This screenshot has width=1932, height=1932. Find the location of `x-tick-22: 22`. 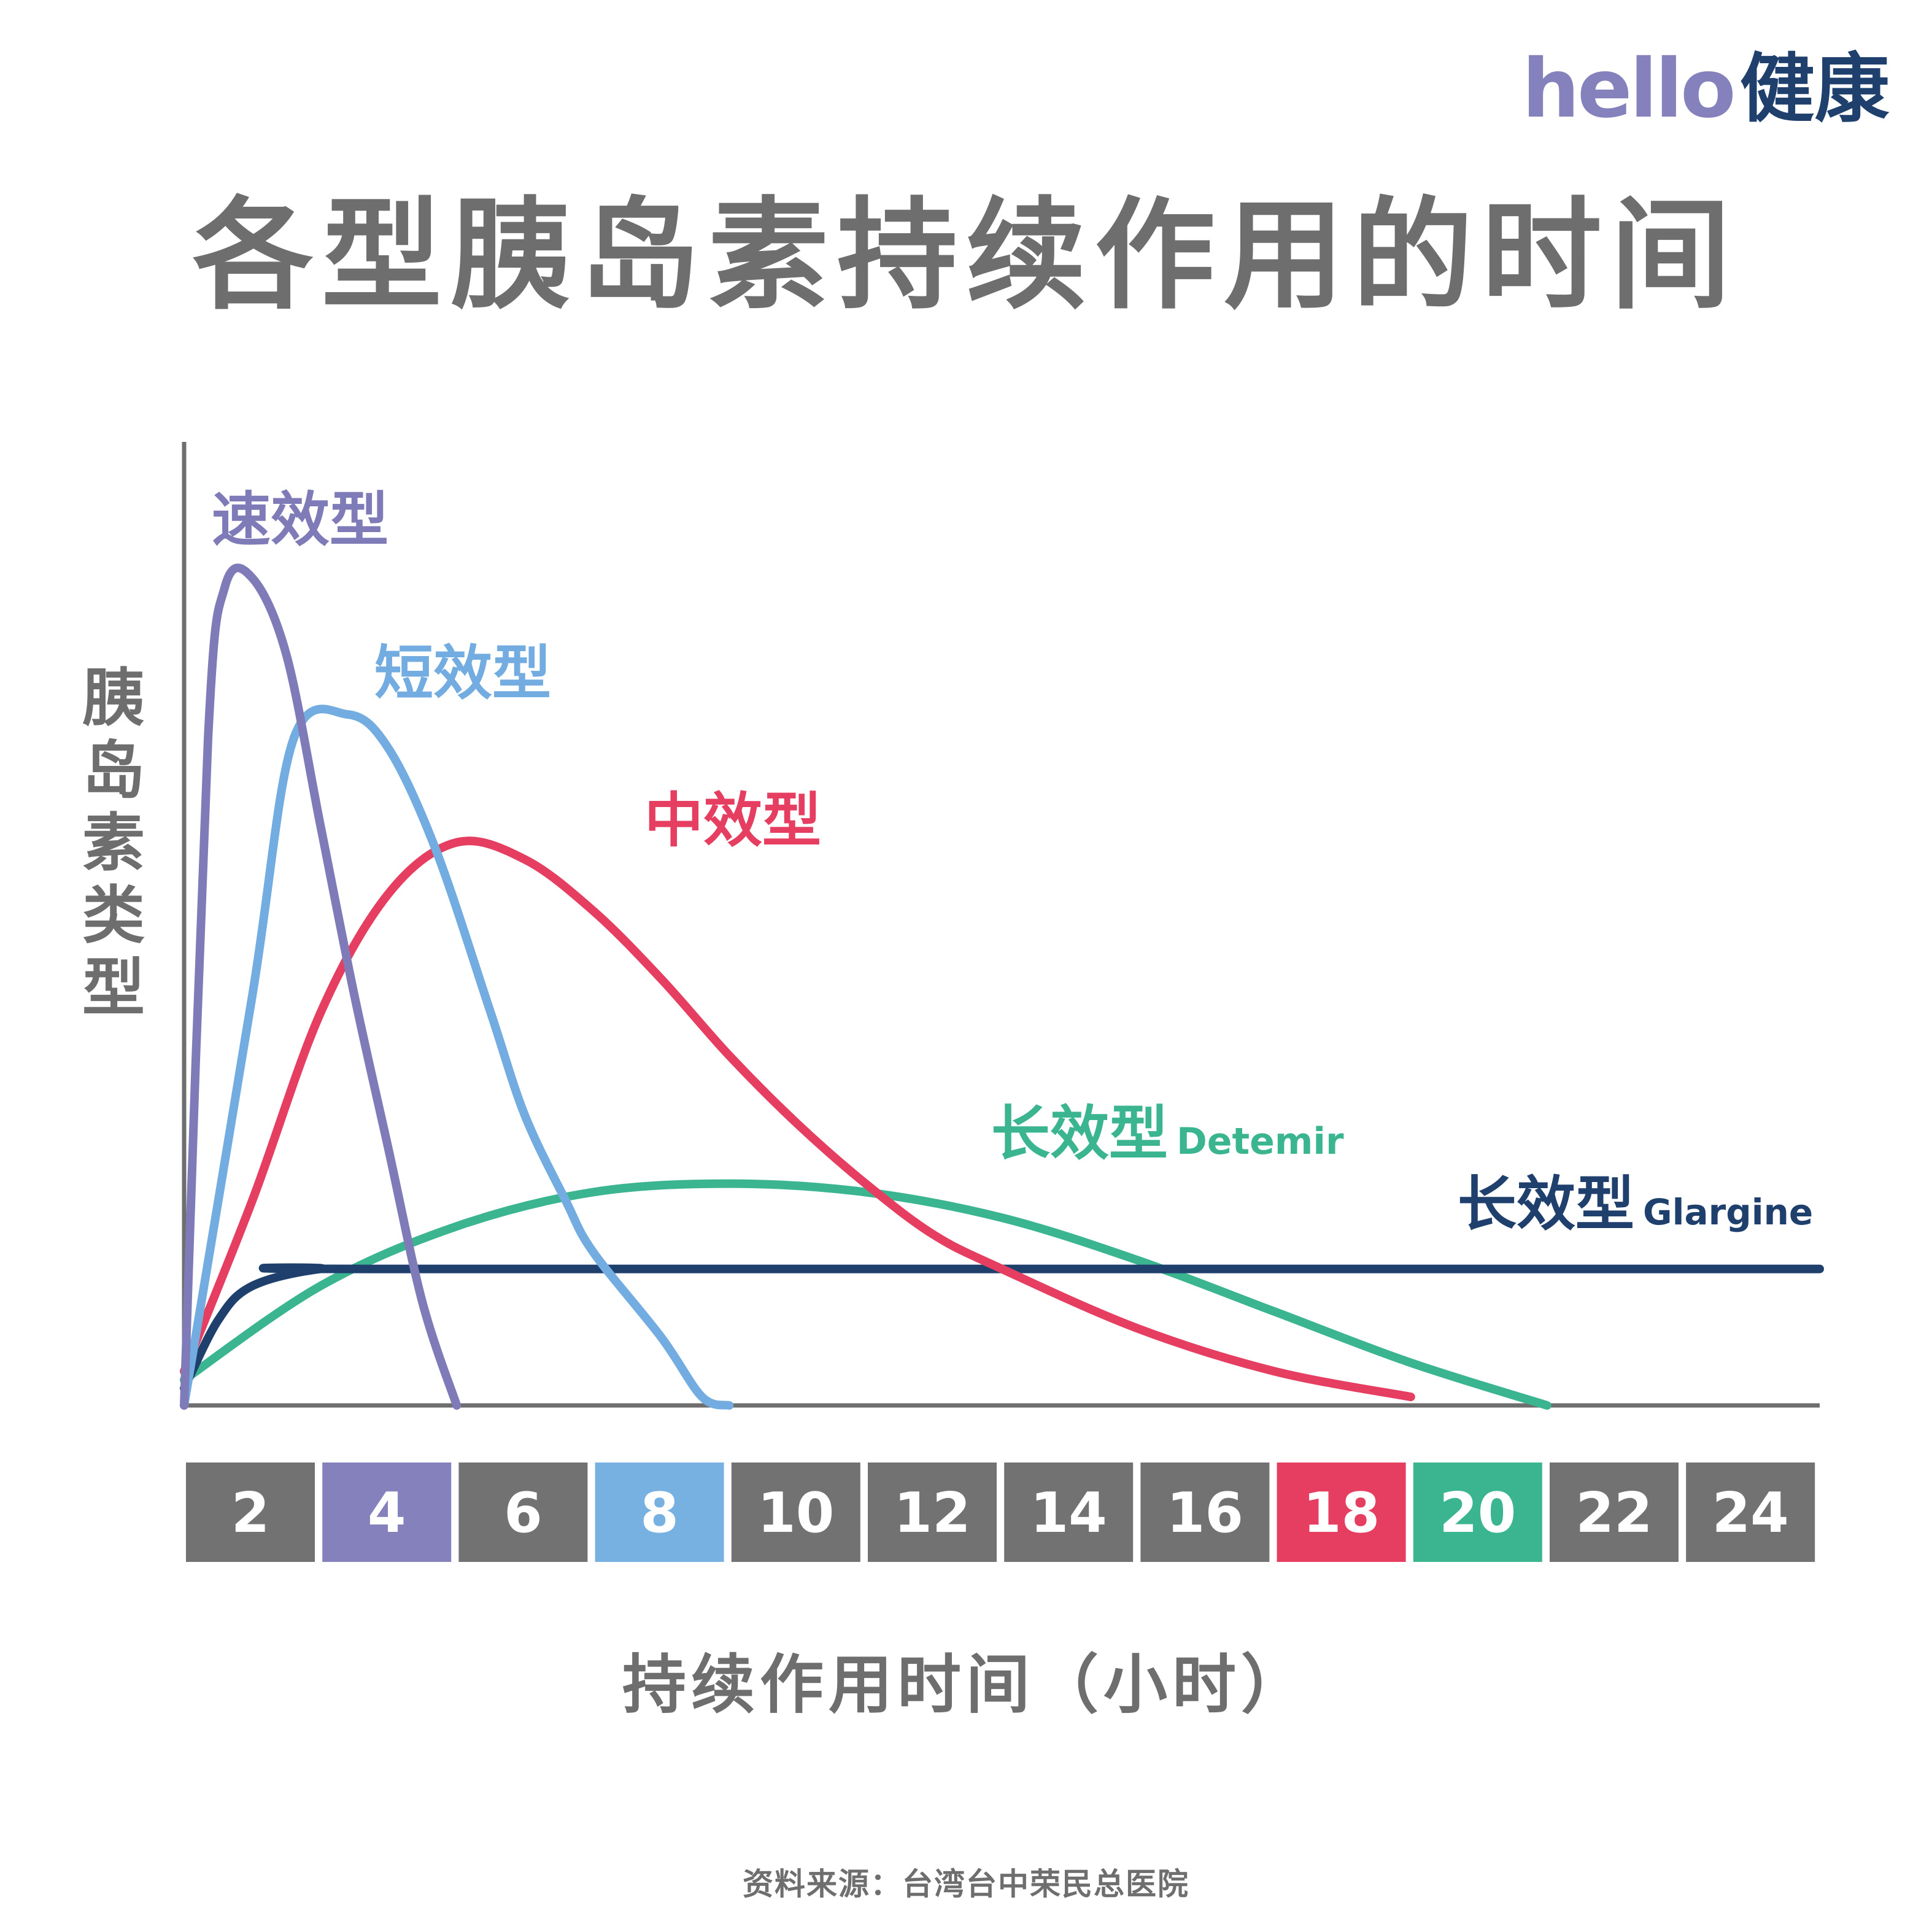

x-tick-22: 22 is located at coordinates (1615, 1512).